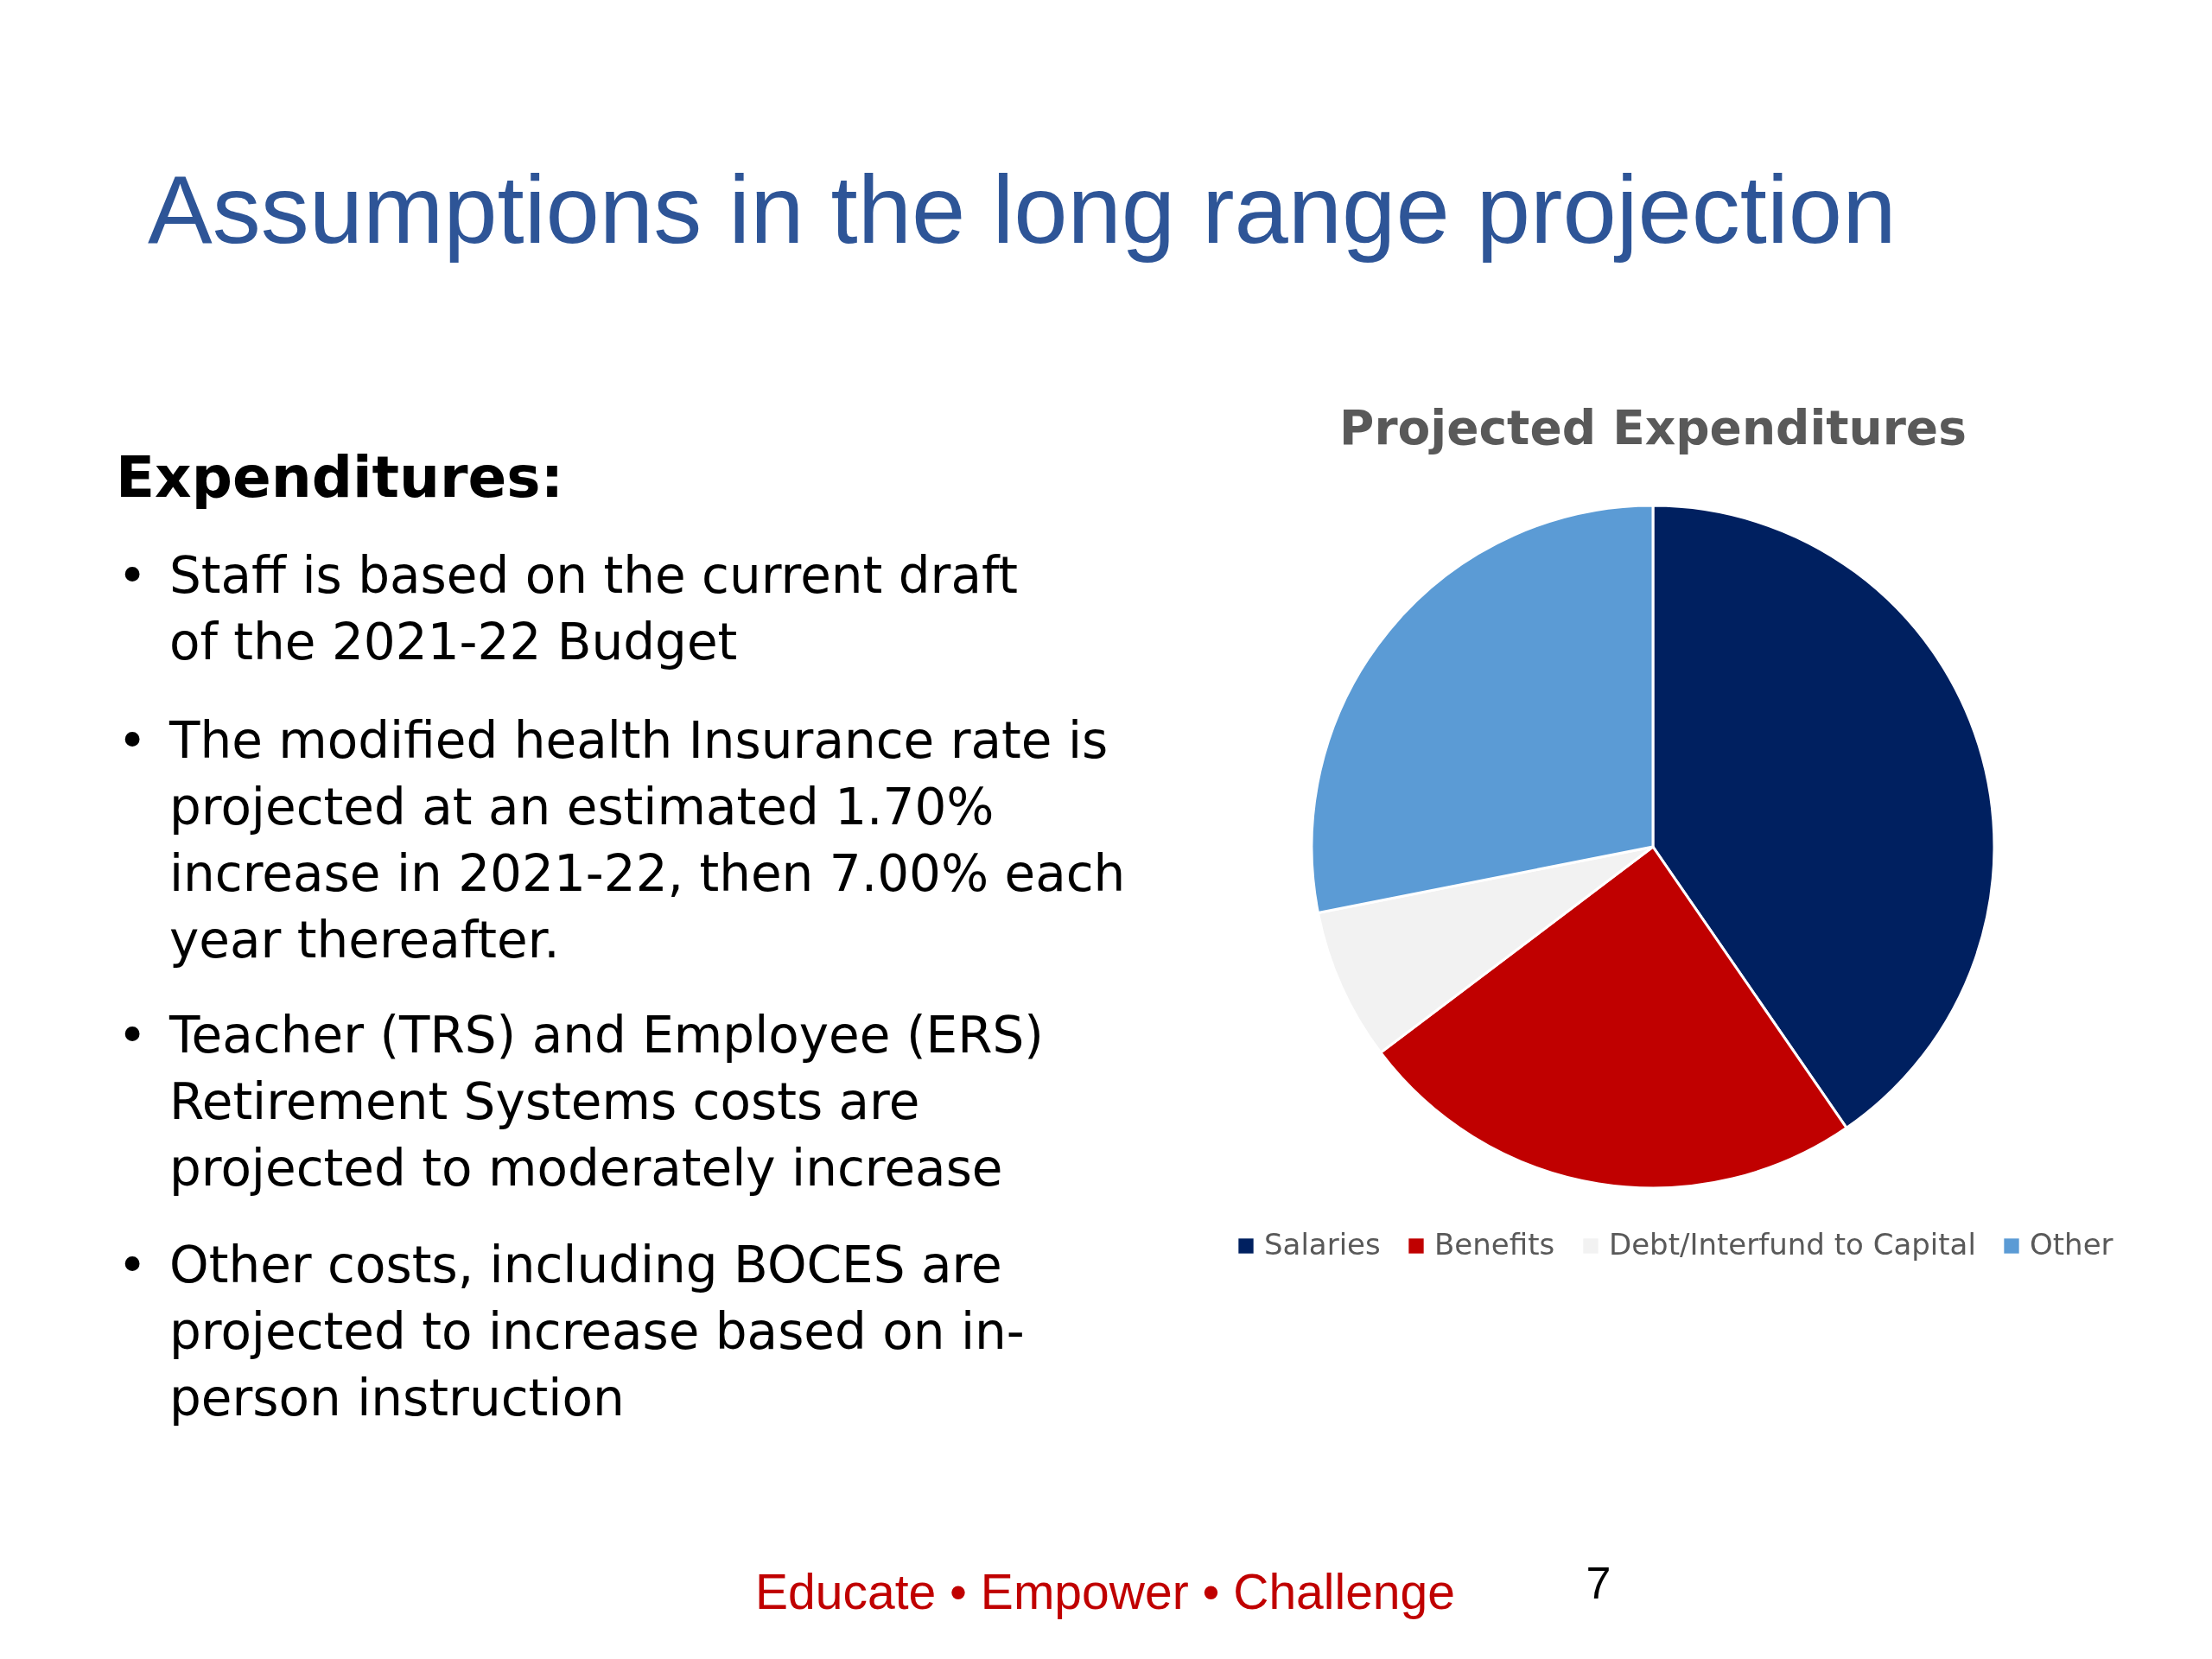 The height and width of the screenshot is (1659, 2212). What do you see at coordinates (1598, 1583) in the screenshot?
I see `text: 7` at bounding box center [1598, 1583].